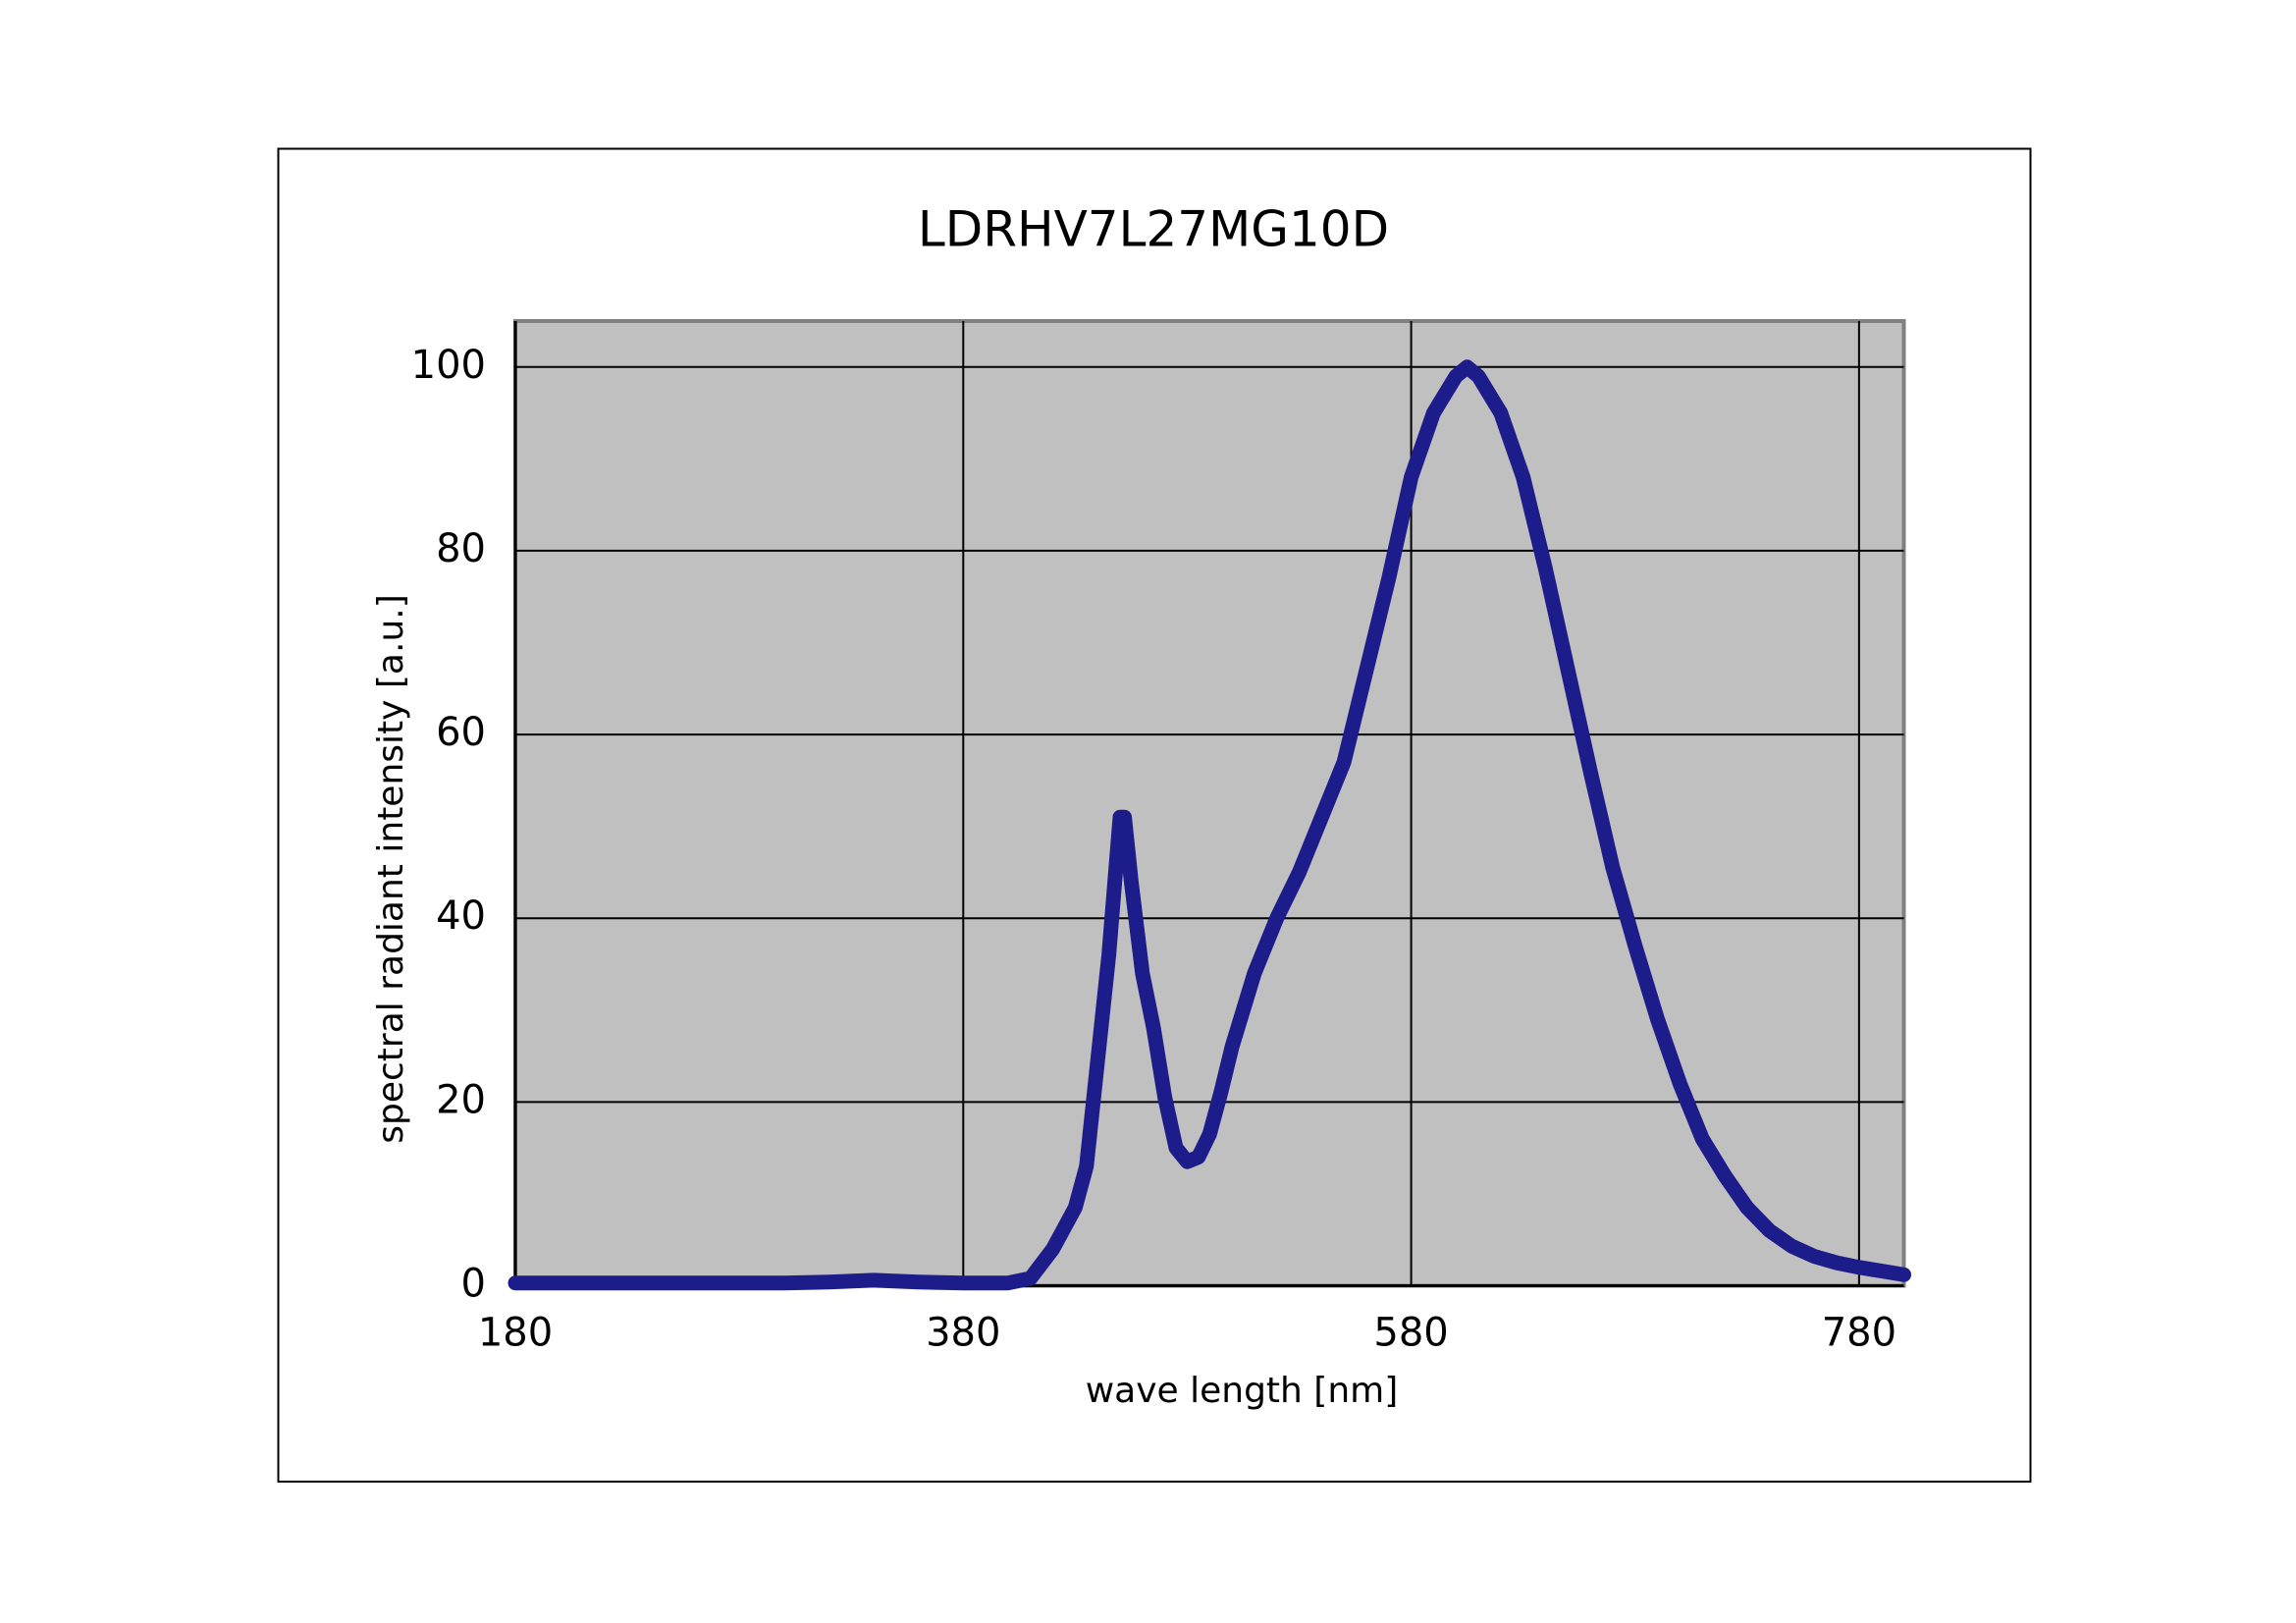 The width and height of the screenshot is (2296, 1623). What do you see at coordinates (461, 549) in the screenshot?
I see `y-tick-label: 80` at bounding box center [461, 549].